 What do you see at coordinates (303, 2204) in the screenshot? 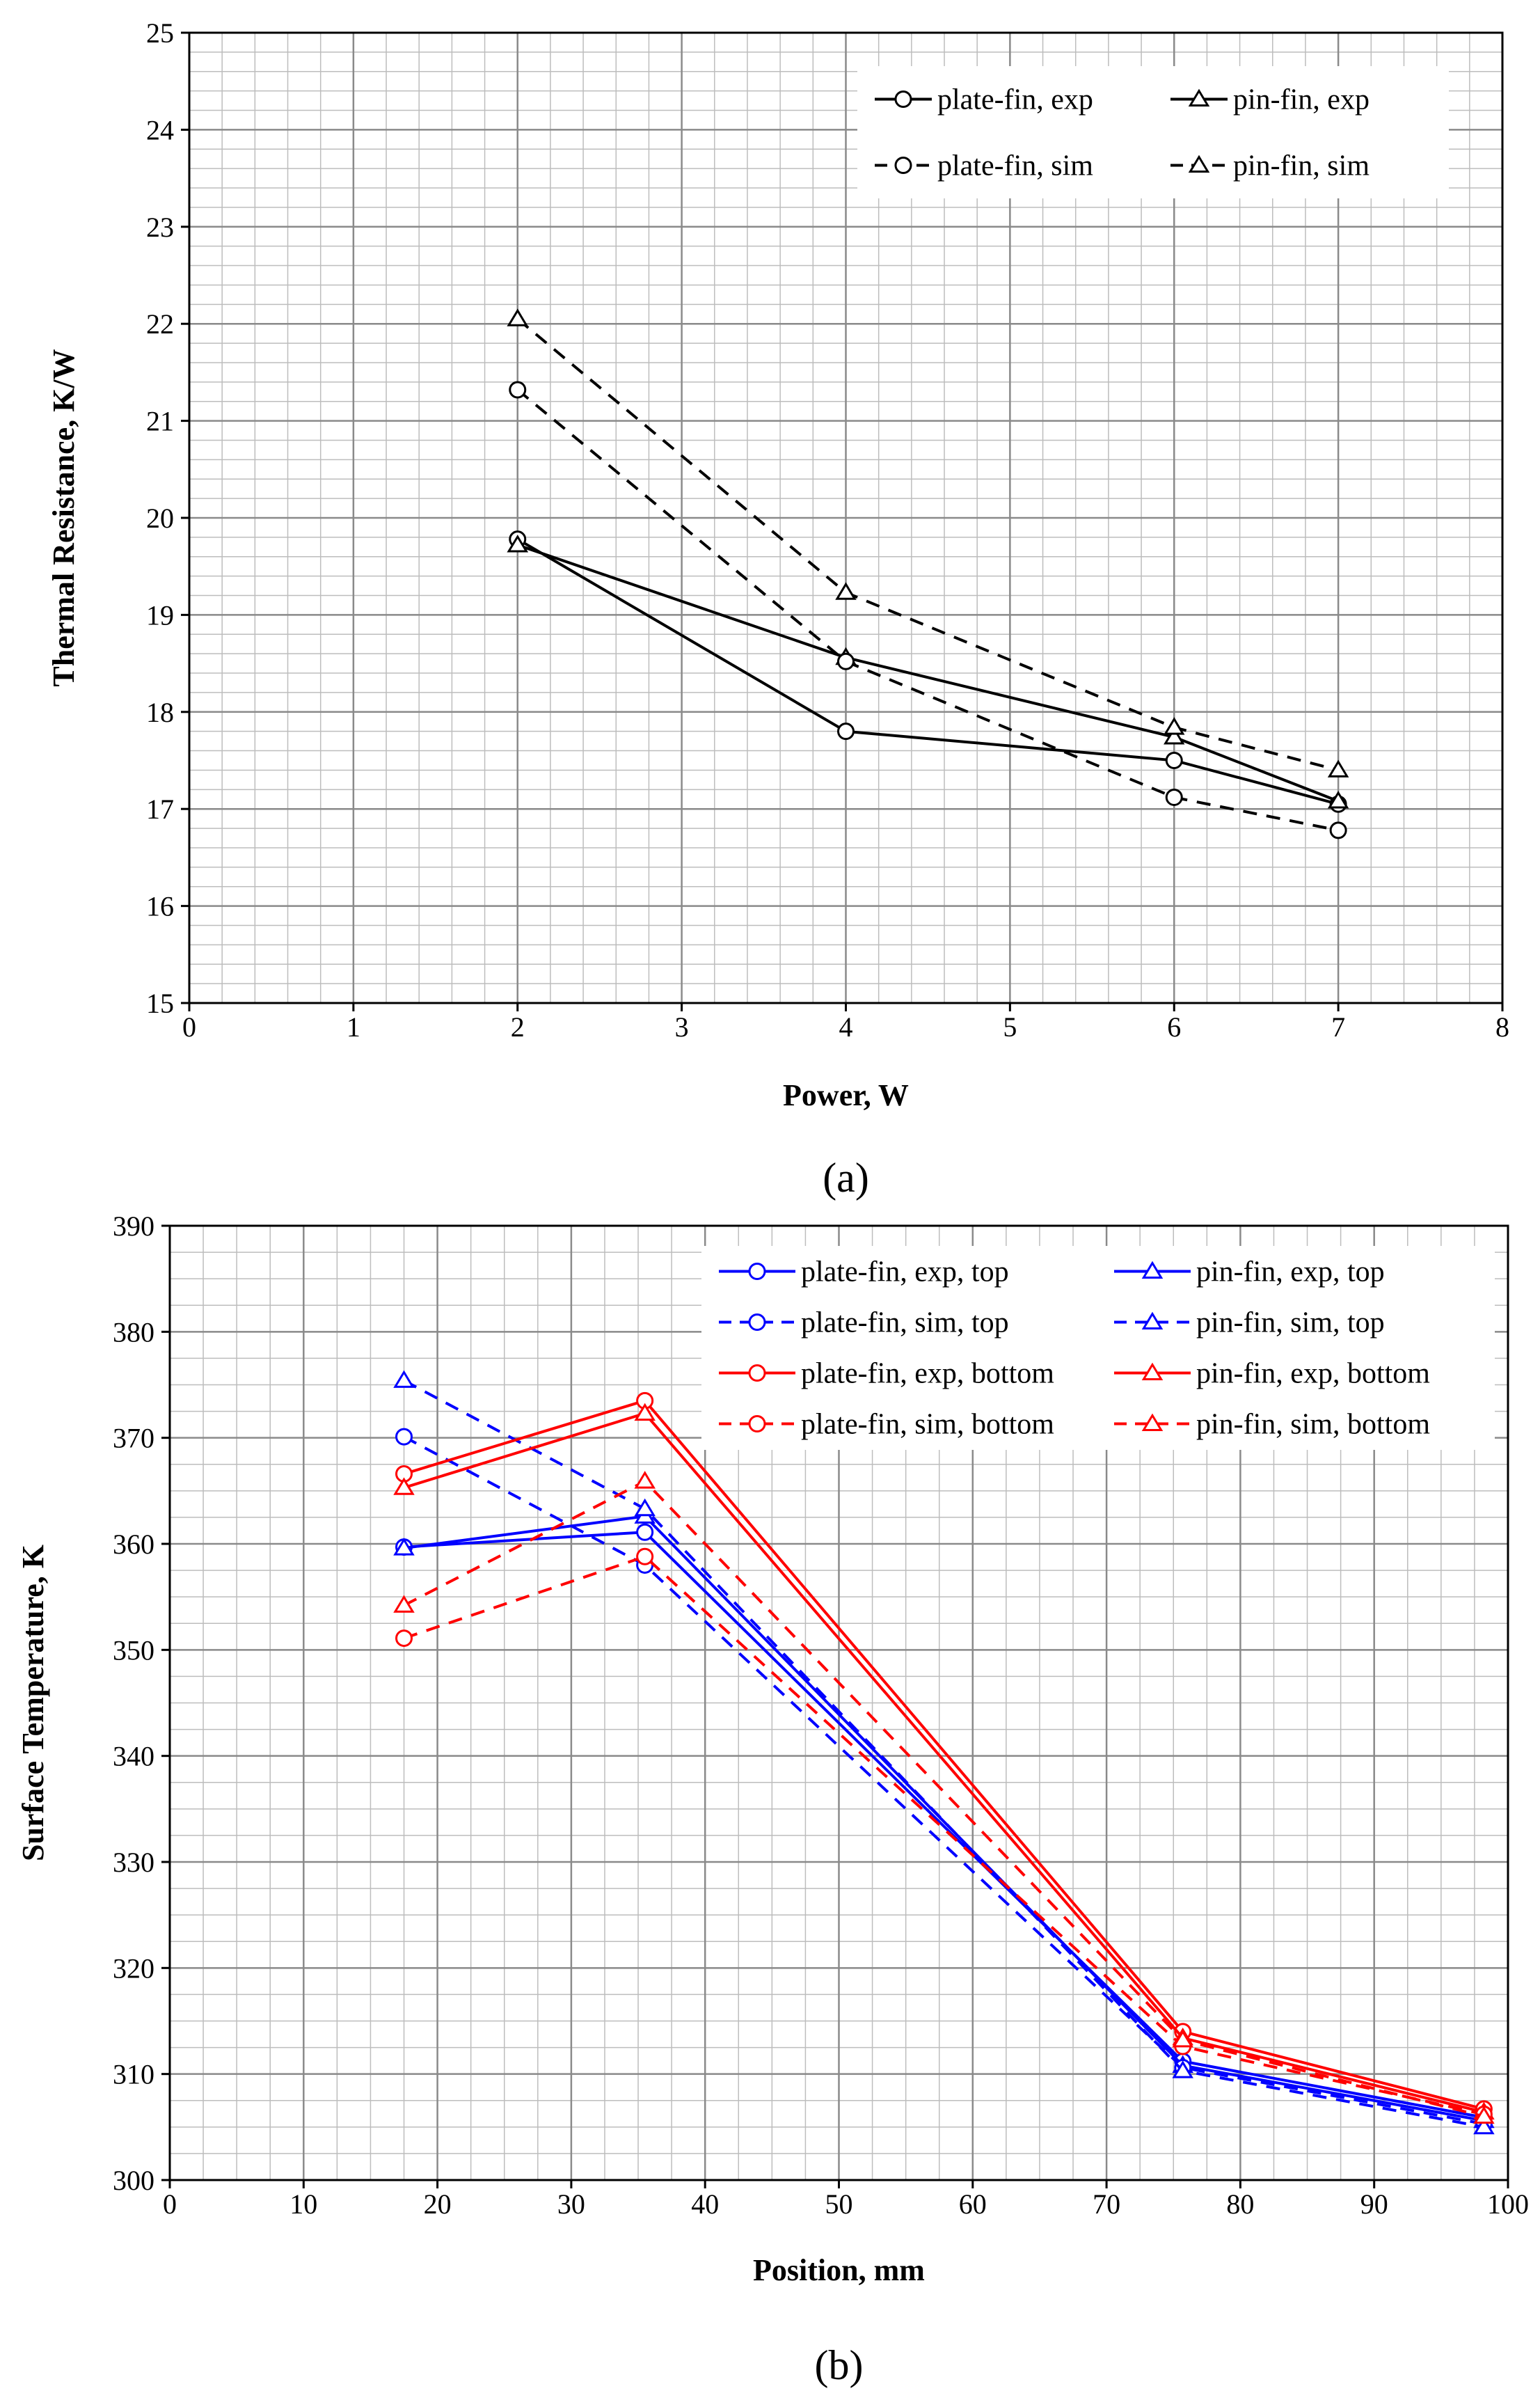
I see `x-tick-label: 10` at bounding box center [303, 2204].